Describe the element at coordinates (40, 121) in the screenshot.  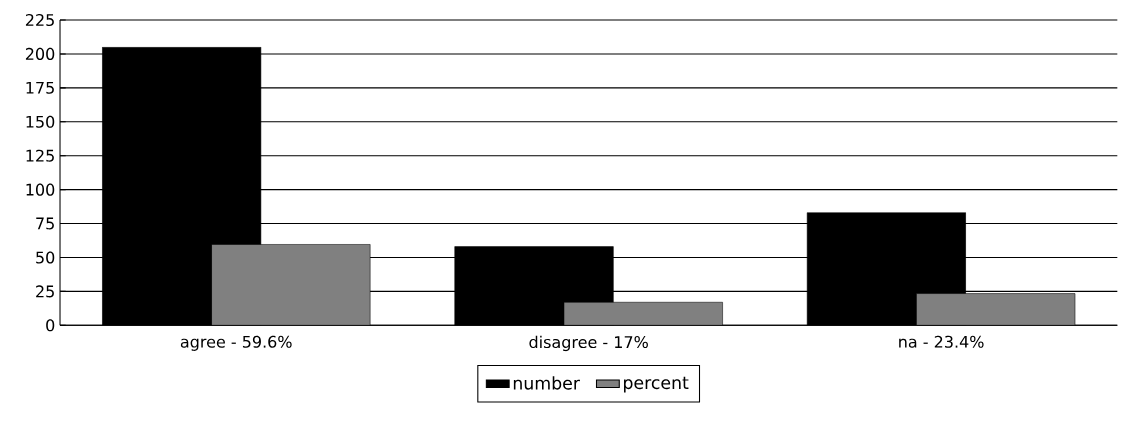
I see `y-tick-label: 150` at that location.